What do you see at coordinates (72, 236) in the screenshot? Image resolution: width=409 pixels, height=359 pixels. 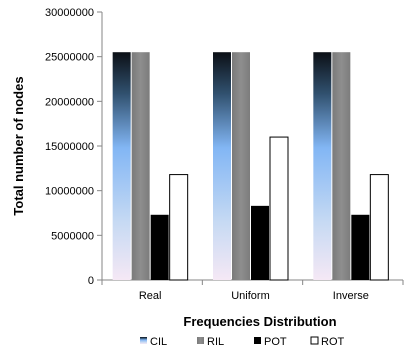 I see `y-tick-label: 5000000` at bounding box center [72, 236].